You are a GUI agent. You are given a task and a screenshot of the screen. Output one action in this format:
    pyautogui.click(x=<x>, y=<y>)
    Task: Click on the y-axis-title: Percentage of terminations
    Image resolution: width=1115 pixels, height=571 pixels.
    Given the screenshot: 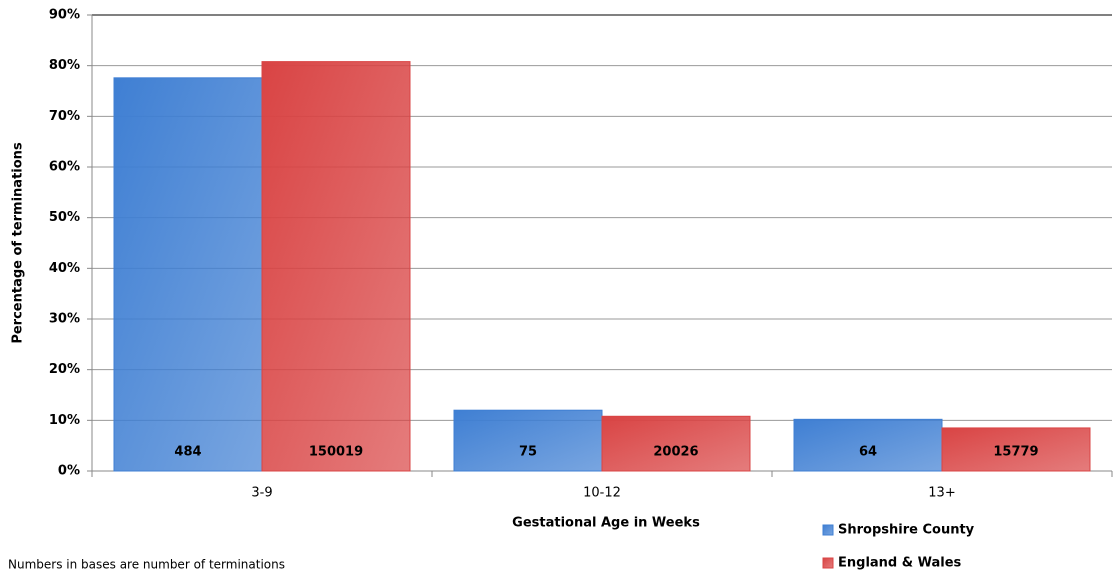 What is the action you would take?
    pyautogui.click(x=18, y=243)
    